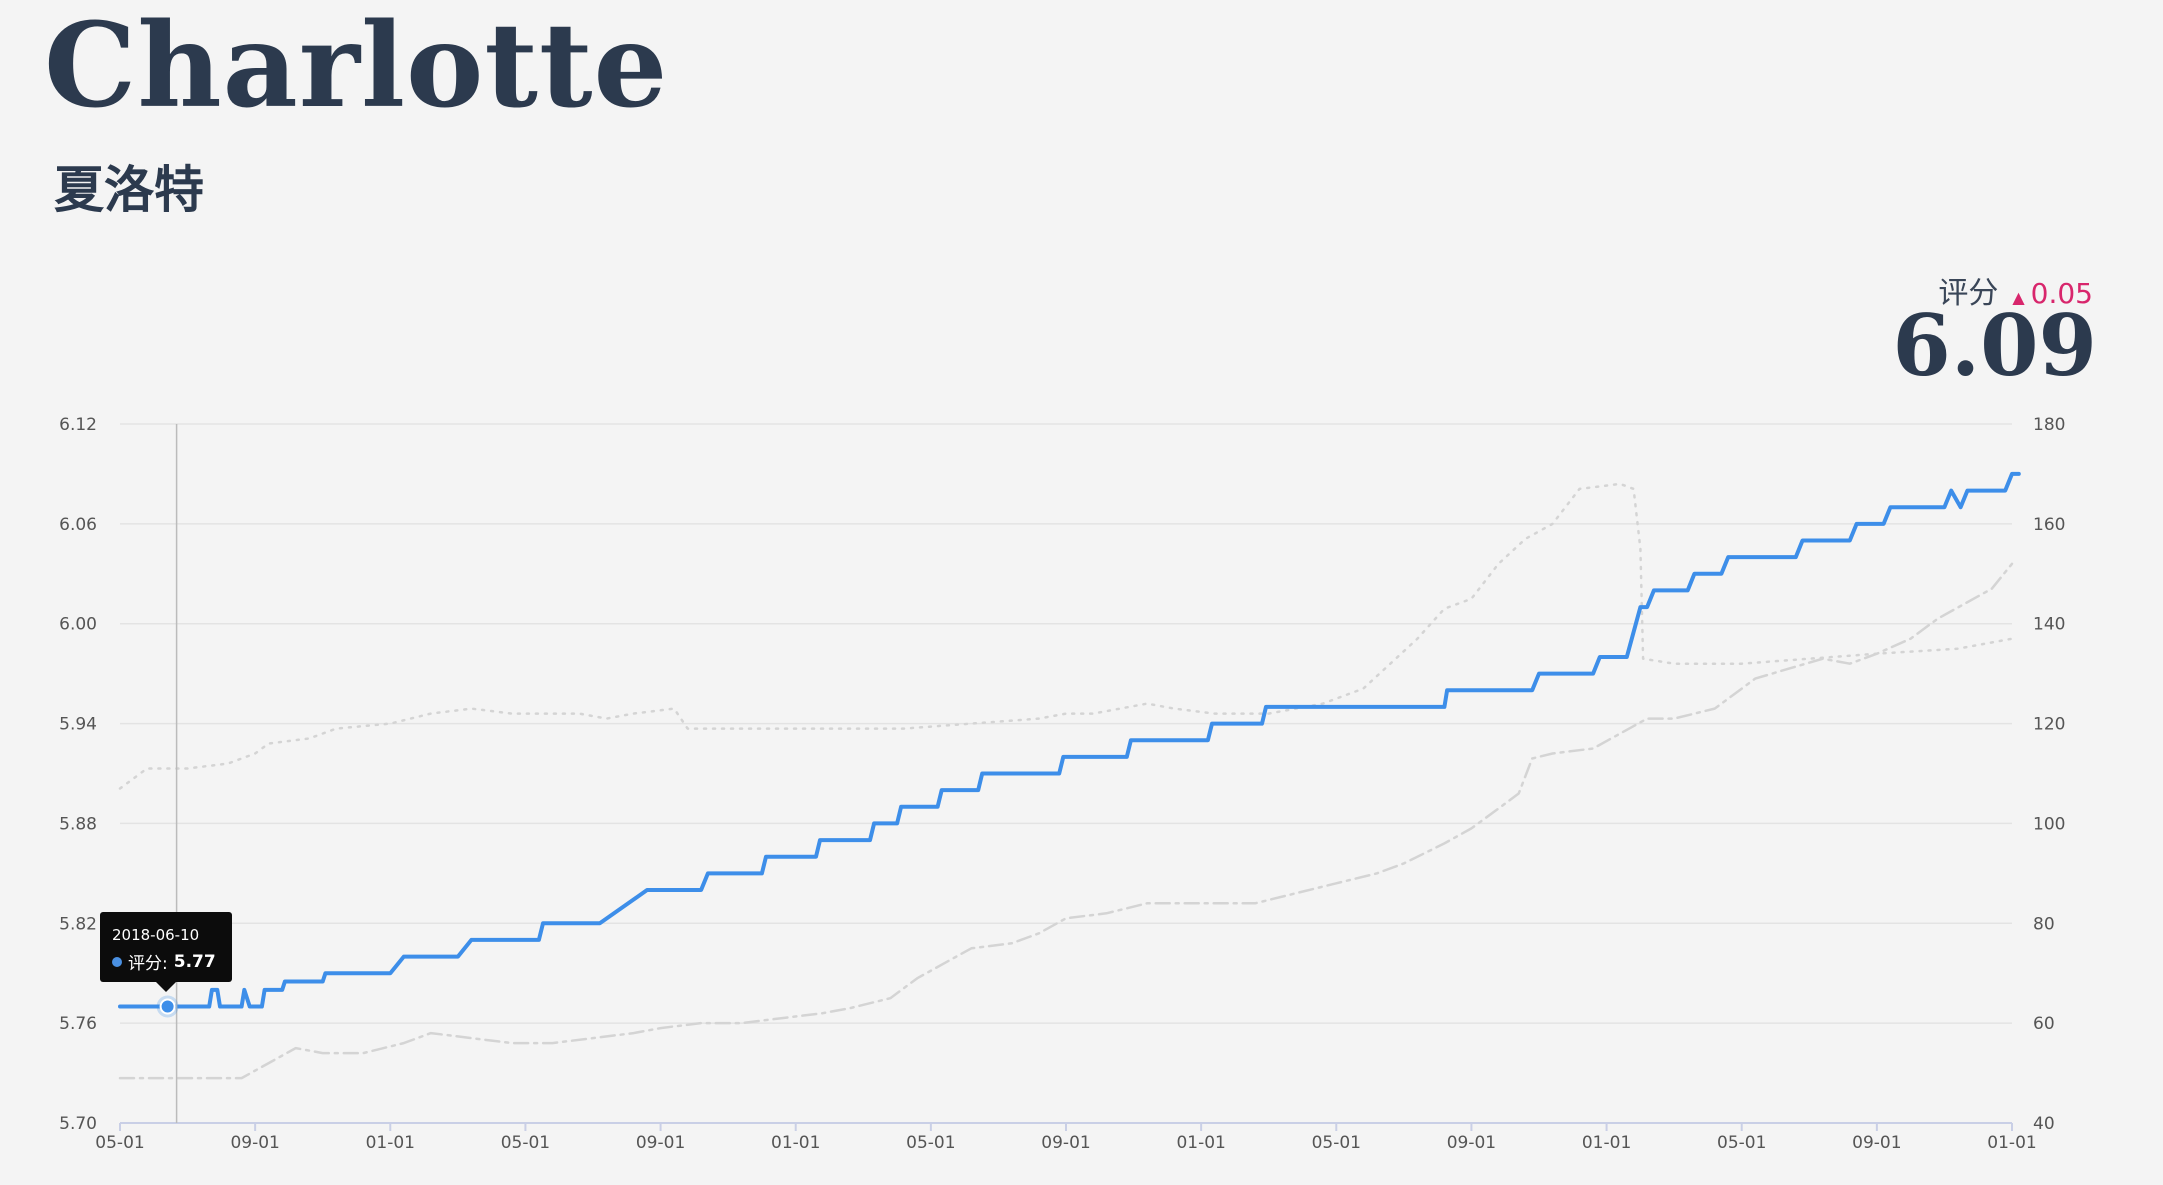 This screenshot has width=2163, height=1185. Describe the element at coordinates (129, 189) in the screenshot. I see `page-subtitle: 夏洛特` at that location.